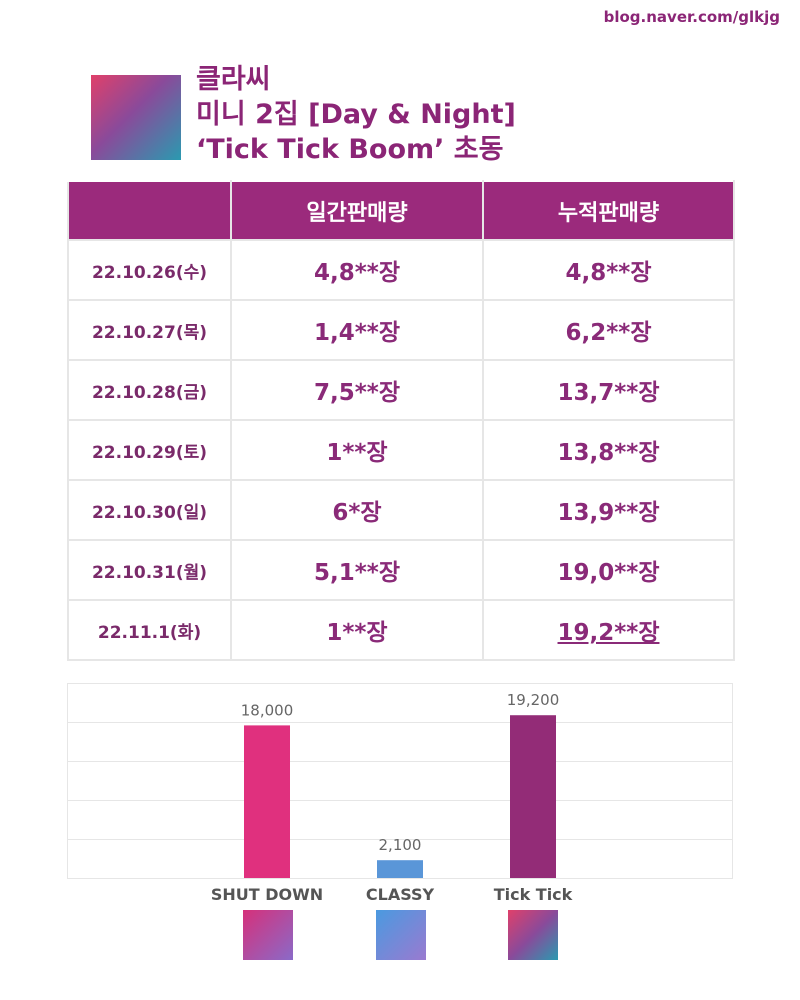 This screenshot has height=1000, width=800. I want to click on table-row: 22.10.31(월) 5,1**장 19,0**장, so click(401, 570).